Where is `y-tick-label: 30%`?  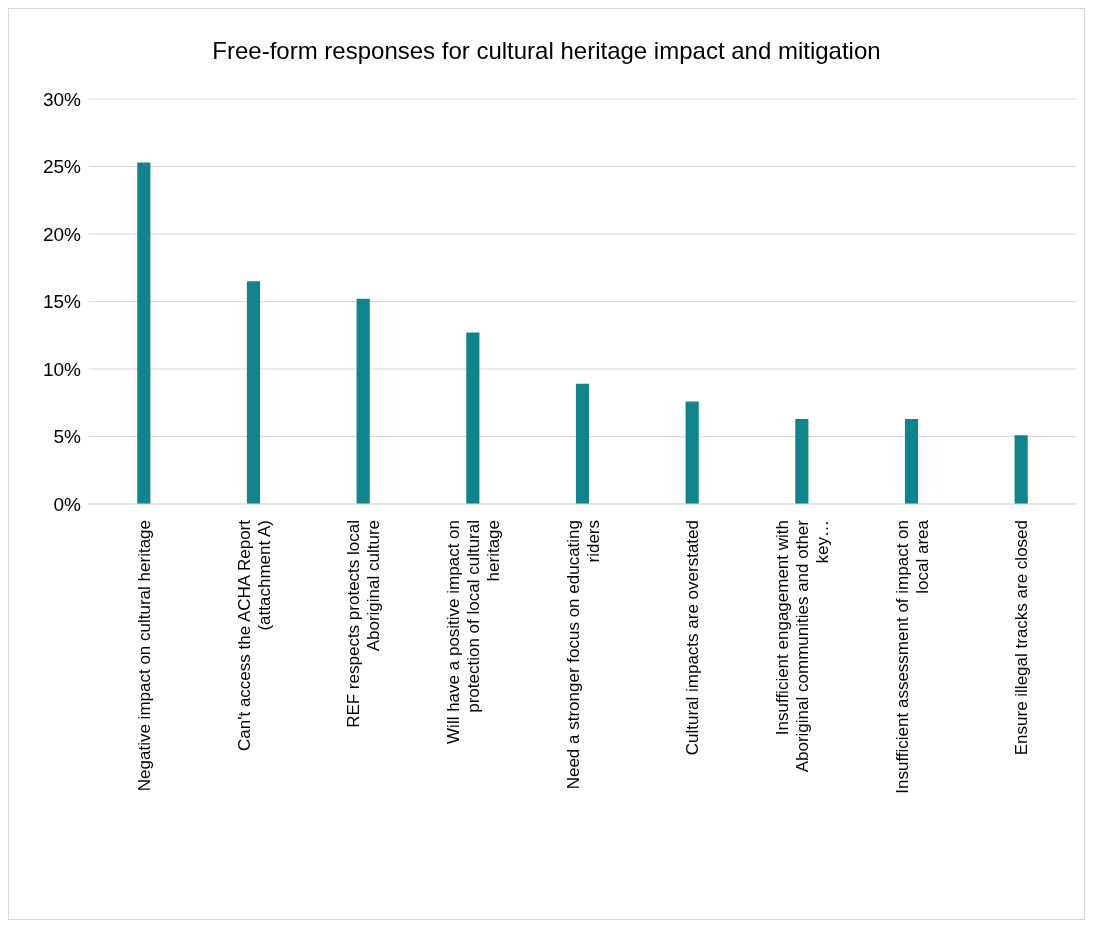 y-tick-label: 30% is located at coordinates (62, 99).